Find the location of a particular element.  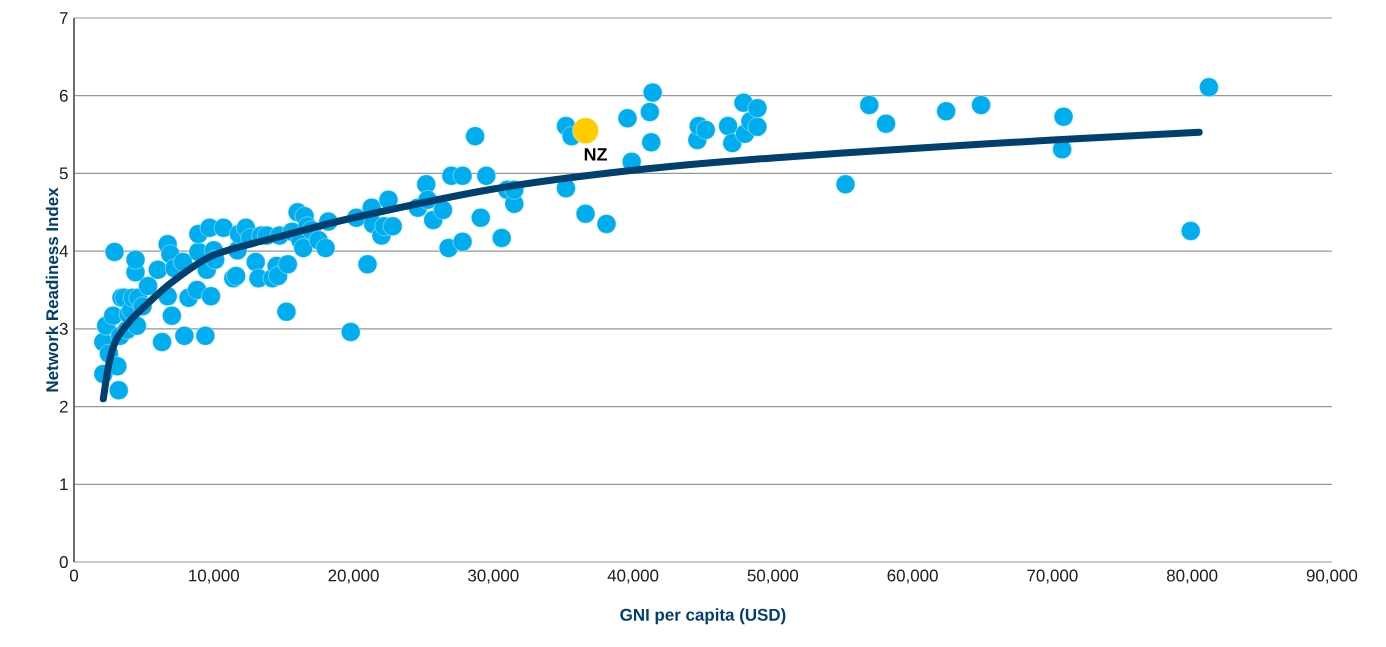

y-tick-label: 3 is located at coordinates (63, 328).